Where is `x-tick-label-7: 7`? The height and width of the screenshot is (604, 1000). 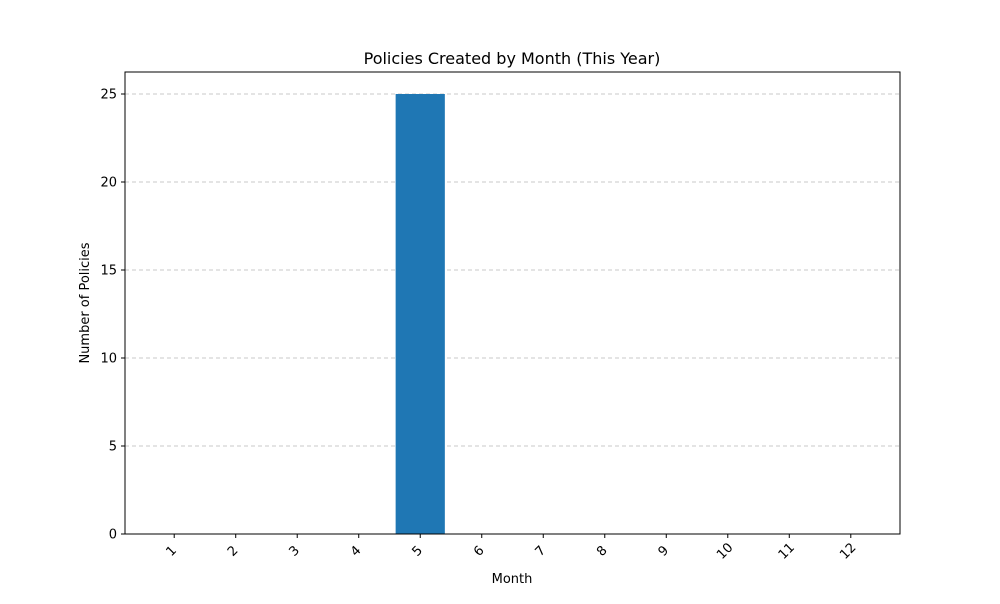
x-tick-label-7: 7 is located at coordinates (541, 551).